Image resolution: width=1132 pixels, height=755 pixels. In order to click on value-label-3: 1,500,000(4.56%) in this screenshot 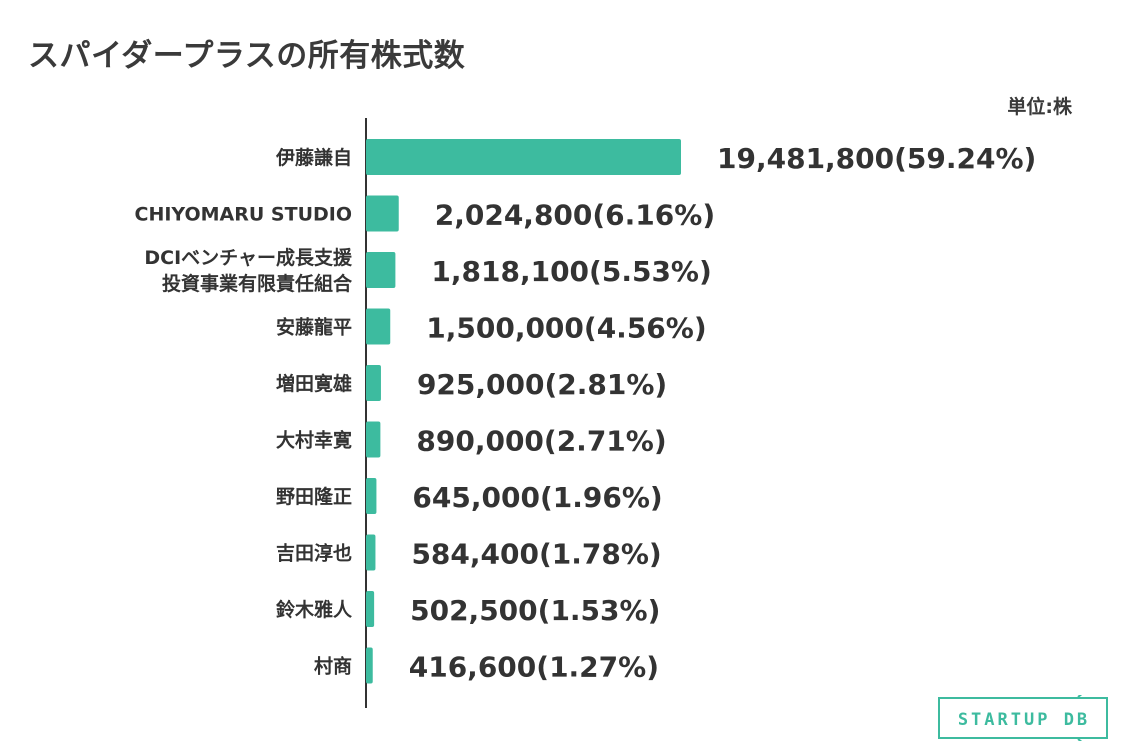, I will do `click(566, 328)`.